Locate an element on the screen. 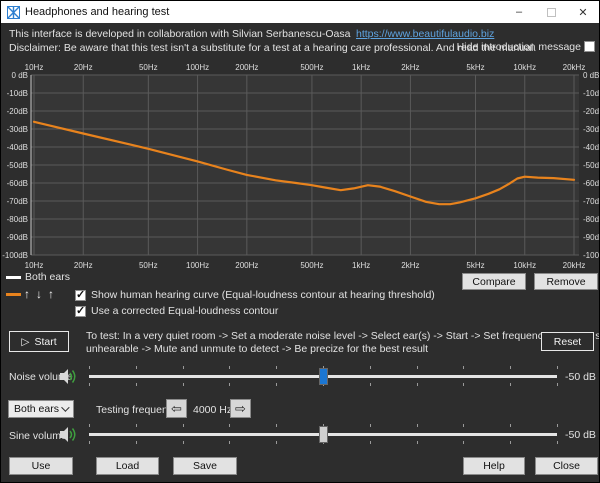  start-button: ▷ Start is located at coordinates (39, 341).